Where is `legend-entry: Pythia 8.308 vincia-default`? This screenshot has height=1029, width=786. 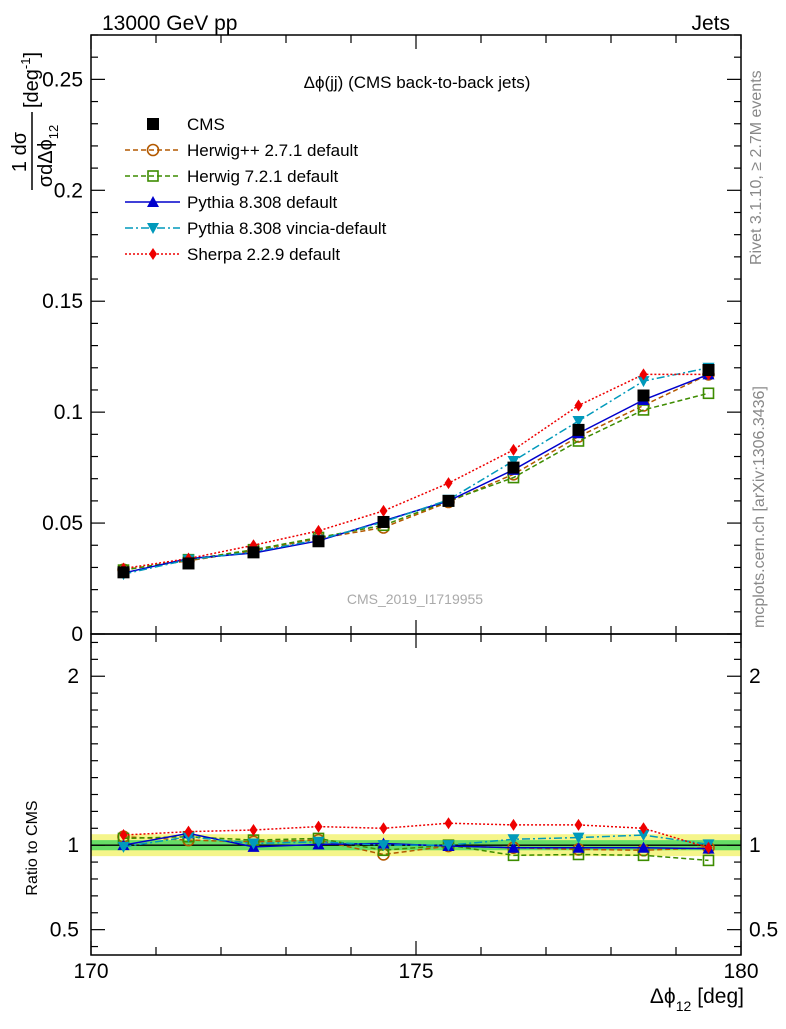
legend-entry: Pythia 8.308 vincia-default is located at coordinates (256, 228).